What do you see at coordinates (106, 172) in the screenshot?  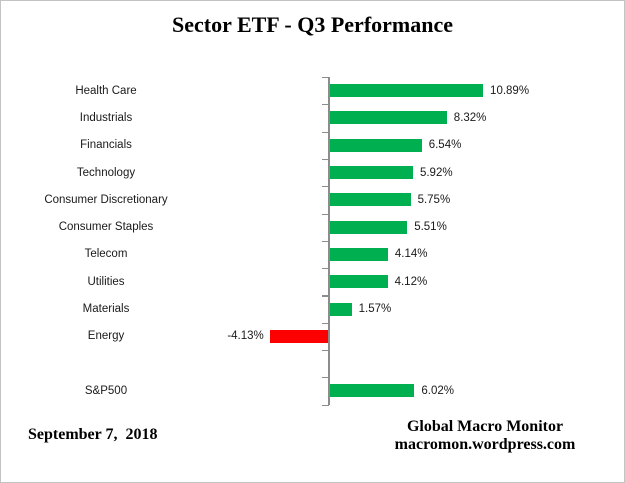 I see `category-label: Technology` at bounding box center [106, 172].